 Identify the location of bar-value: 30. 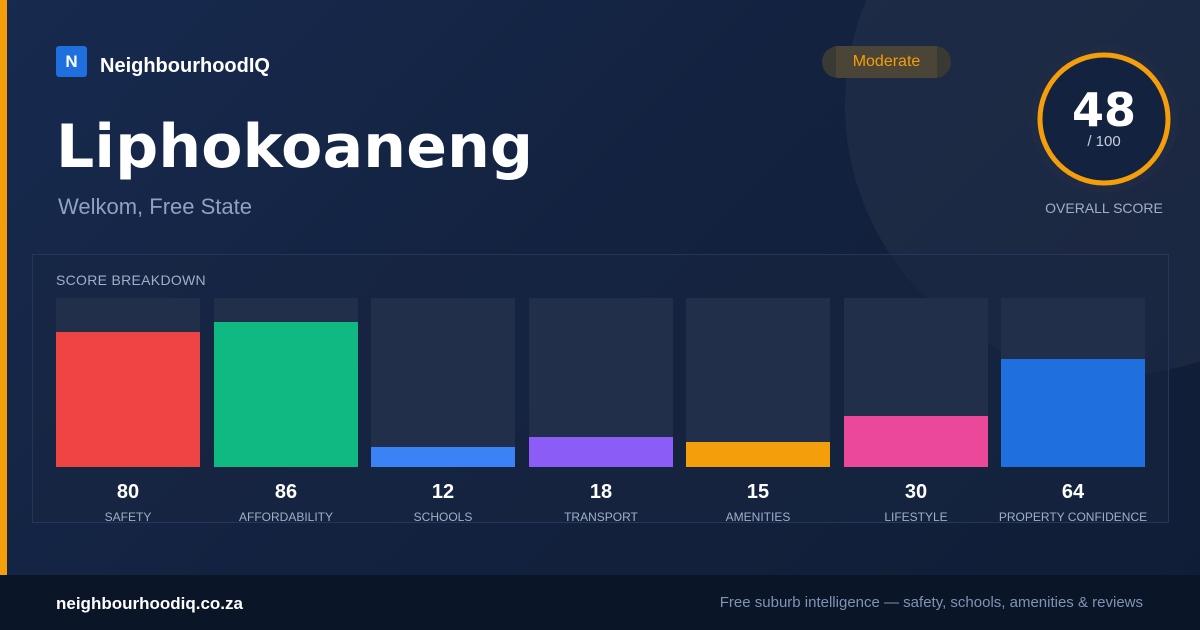
(916, 492).